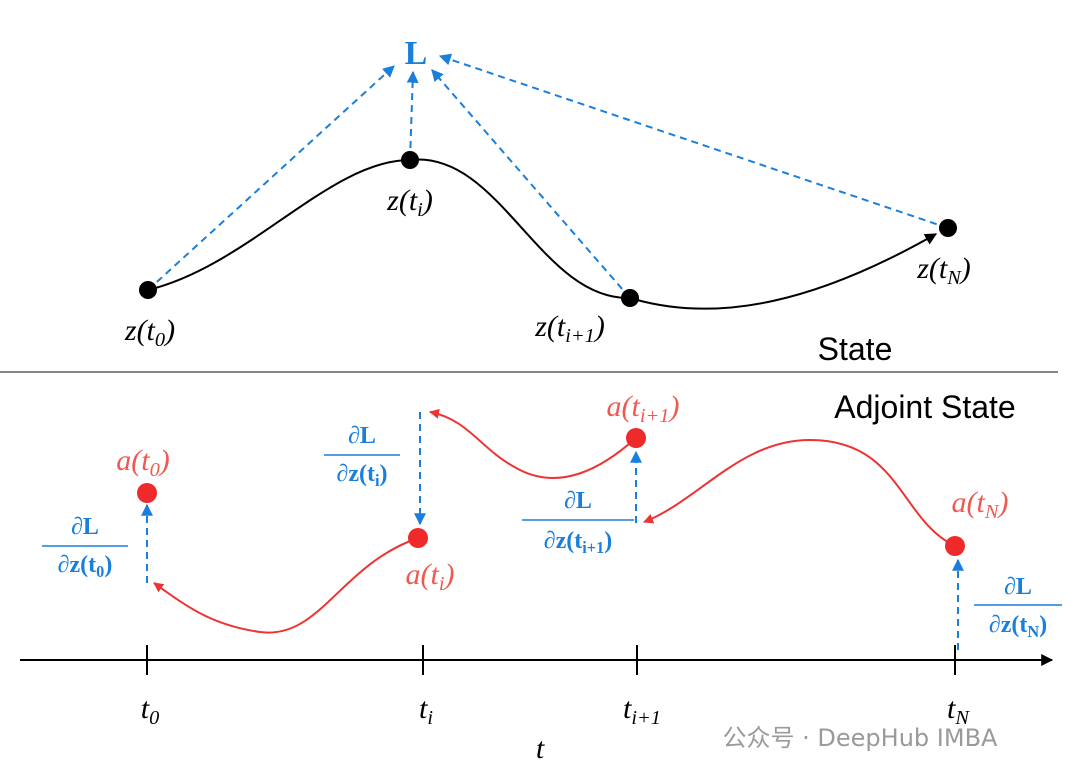 This screenshot has height=780, width=1080. I want to click on tick-label: tN, so click(958, 710).